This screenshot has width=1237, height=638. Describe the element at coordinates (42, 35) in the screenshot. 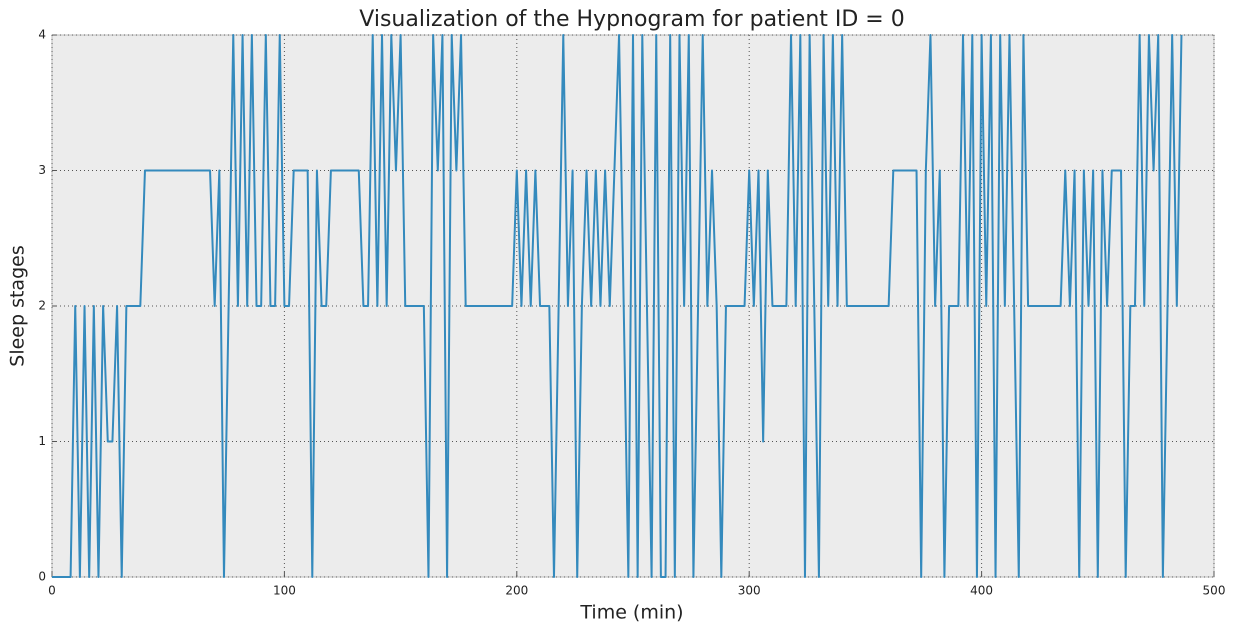

I see `y-tick-label: 4` at that location.